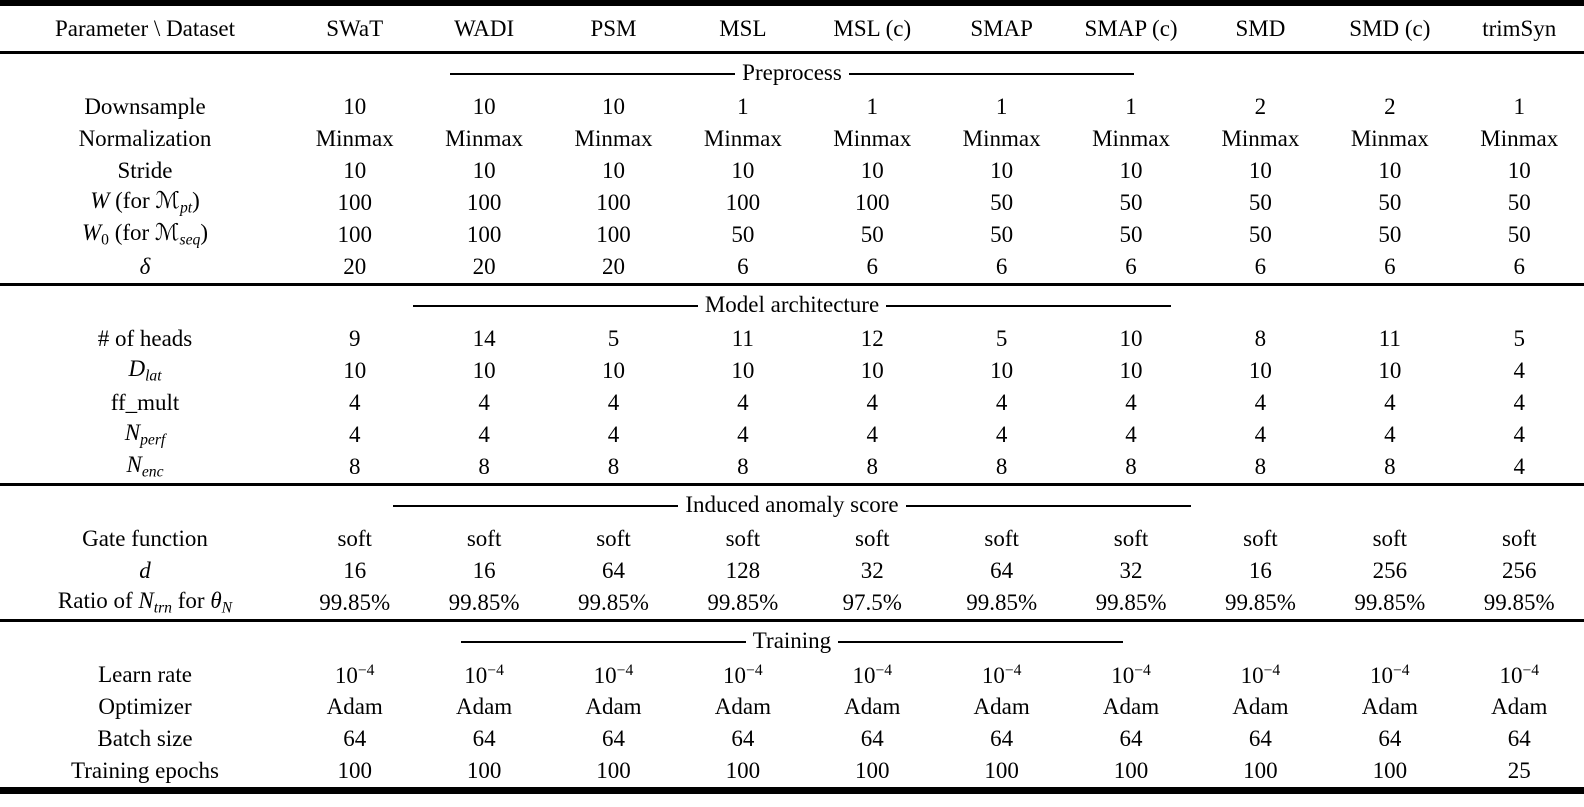 The width and height of the screenshot is (1584, 807). What do you see at coordinates (145, 371) in the screenshot?
I see `row-label: Dlat` at bounding box center [145, 371].